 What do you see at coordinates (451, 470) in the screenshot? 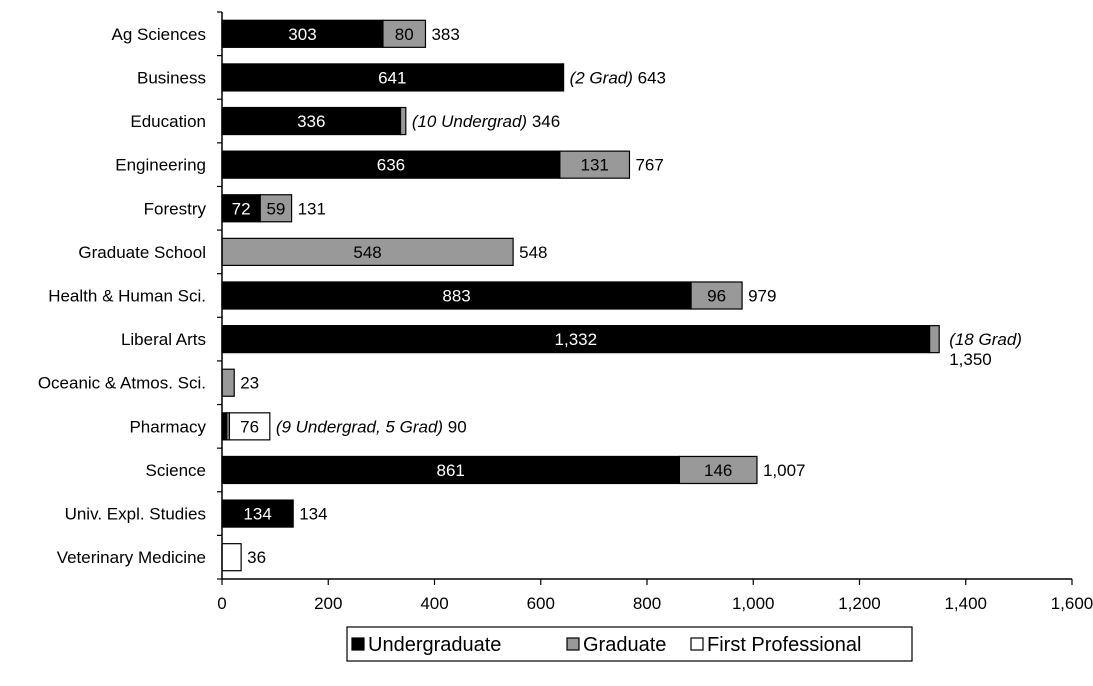
I see `bar-value-label: 861` at bounding box center [451, 470].